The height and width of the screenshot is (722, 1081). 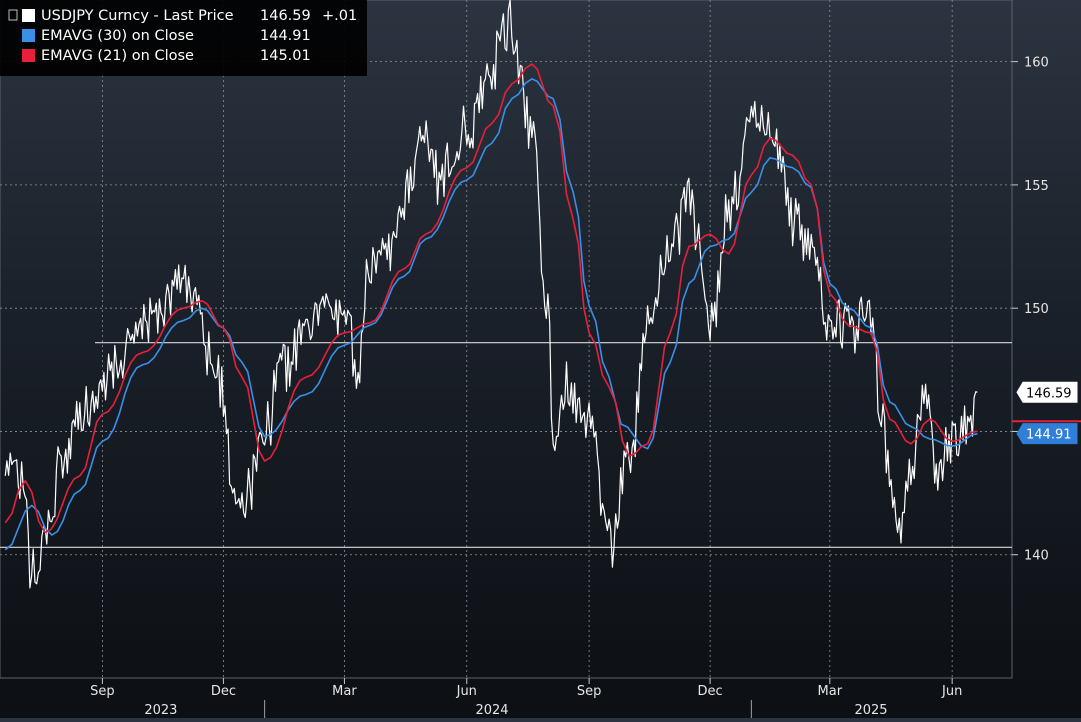 I want to click on x-tick-label-1: Dec, so click(x=223, y=691).